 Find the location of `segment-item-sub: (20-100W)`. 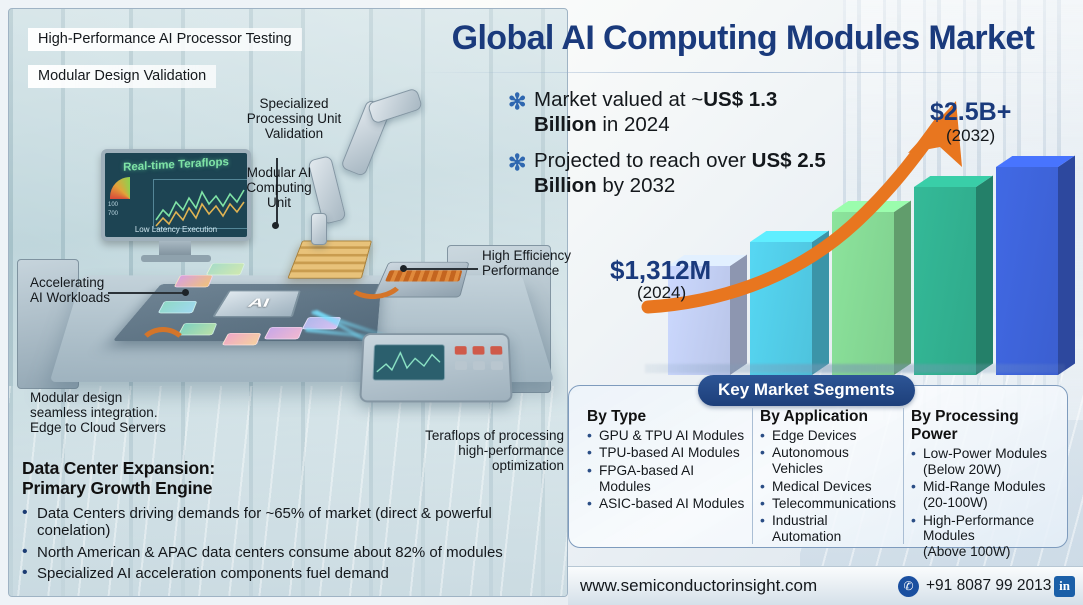

segment-item-sub: (20-100W) is located at coordinates (955, 503).